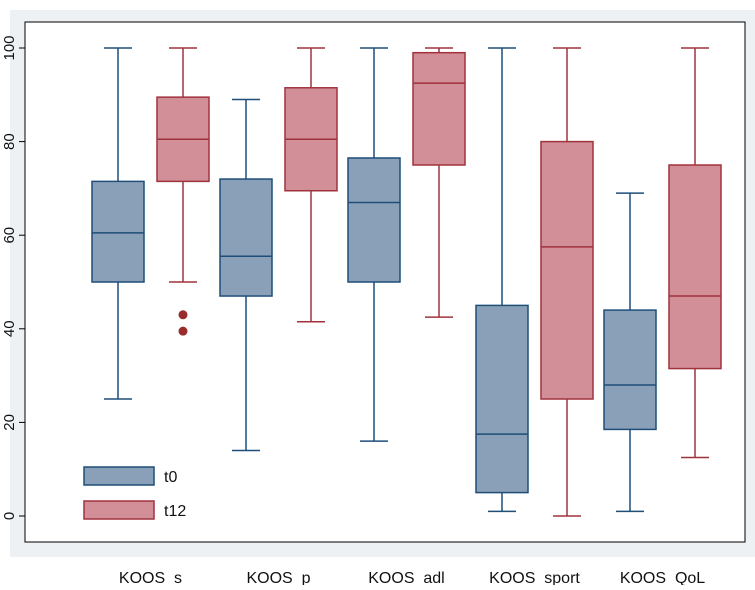 This screenshot has width=755, height=590. I want to click on box-t0-KOOS_p, so click(246, 275).